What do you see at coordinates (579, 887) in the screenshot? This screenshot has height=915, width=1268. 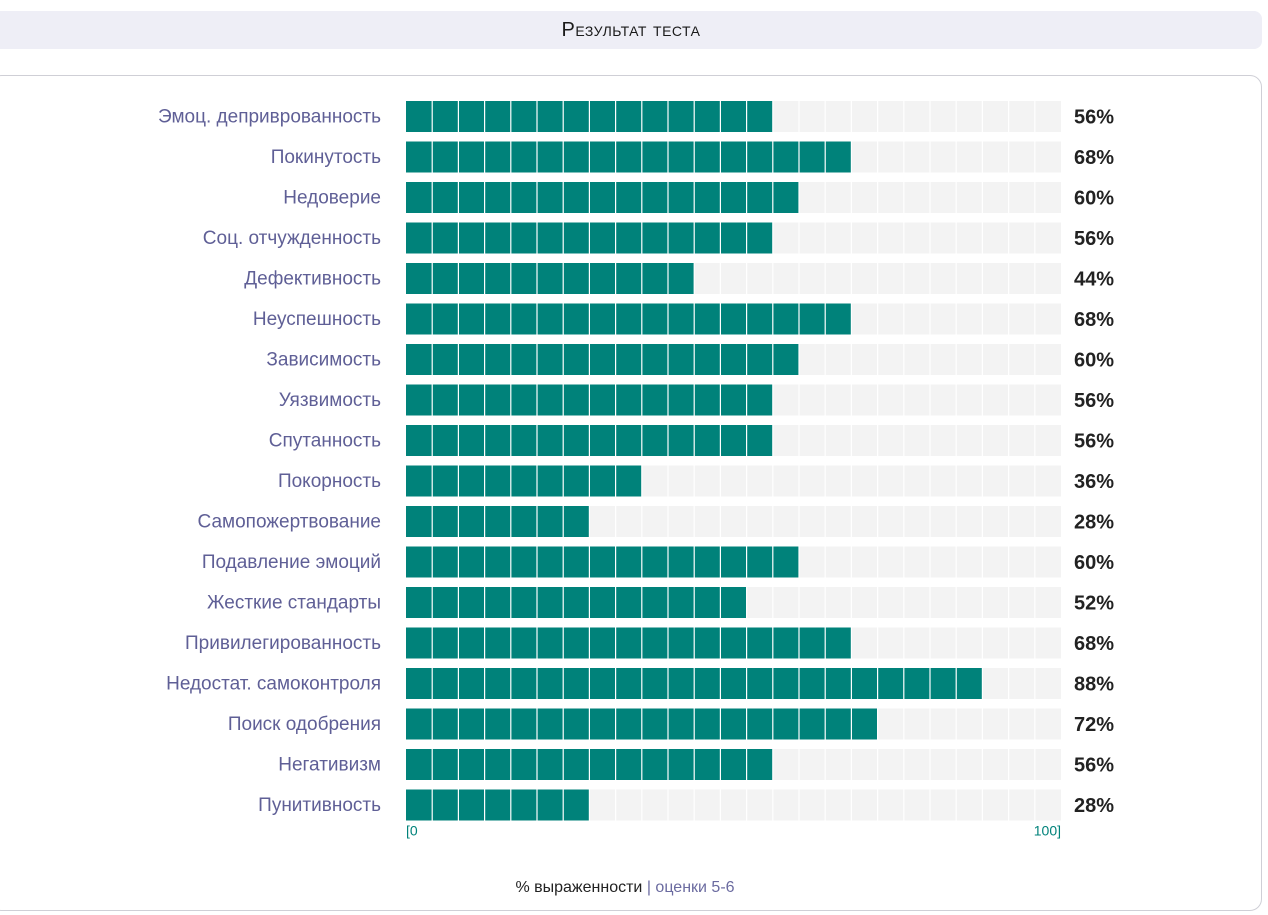 I see `legend-main: % выраженности` at bounding box center [579, 887].